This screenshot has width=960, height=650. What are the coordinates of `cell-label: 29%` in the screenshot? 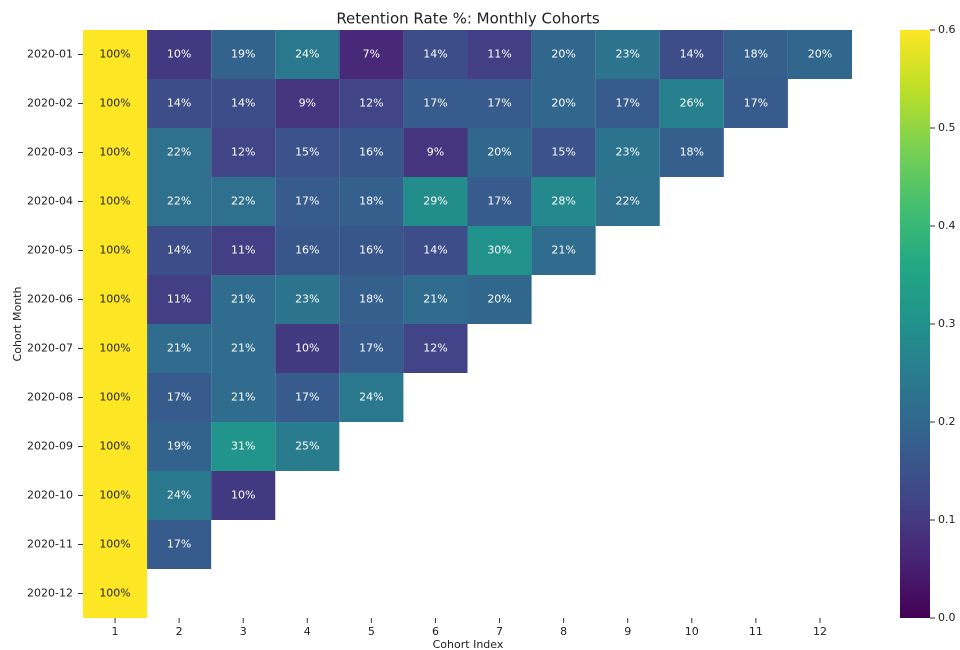 It's located at (435, 201).